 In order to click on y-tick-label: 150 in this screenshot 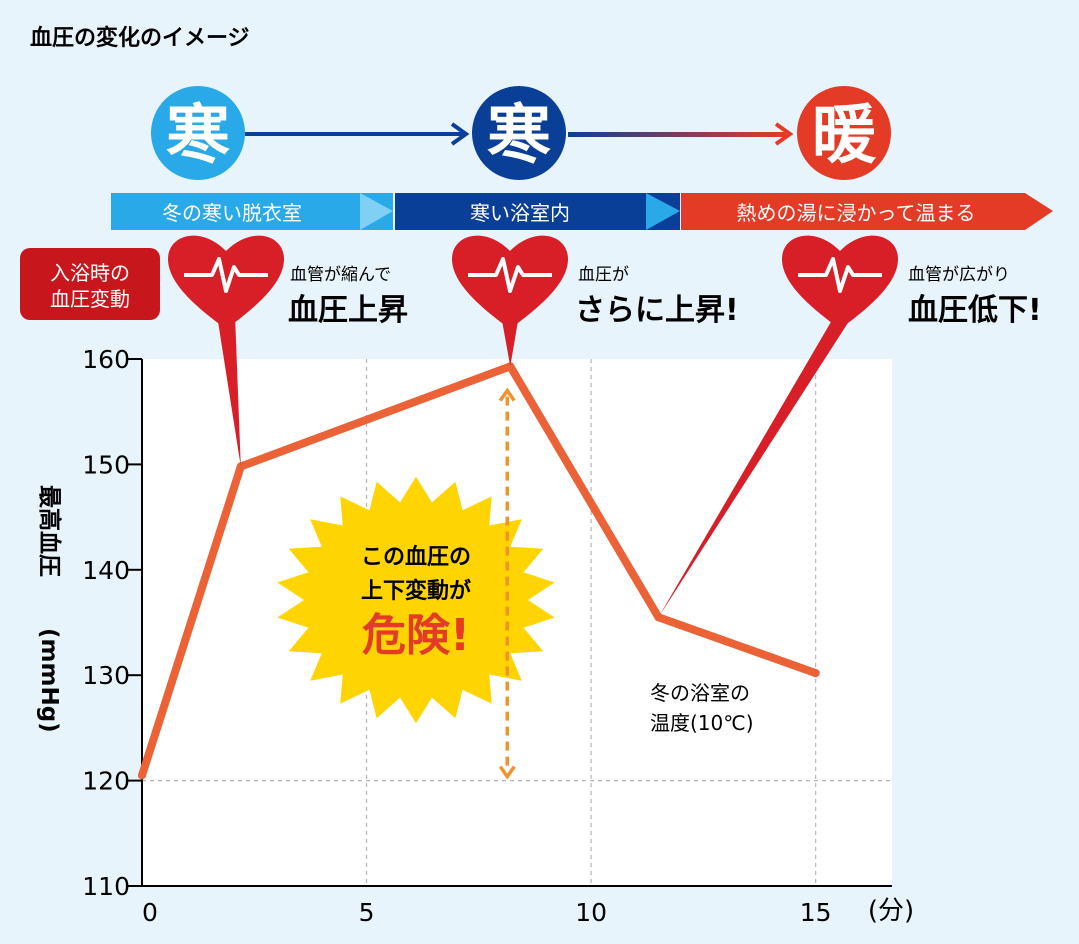, I will do `click(106, 464)`.